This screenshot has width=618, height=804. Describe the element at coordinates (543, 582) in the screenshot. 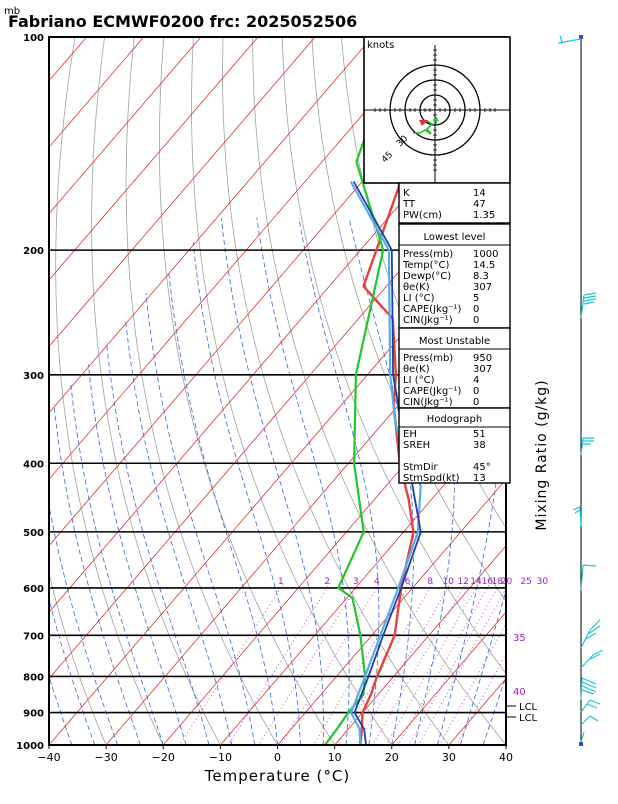

I see `mixing-ratio-label: 30` at that location.